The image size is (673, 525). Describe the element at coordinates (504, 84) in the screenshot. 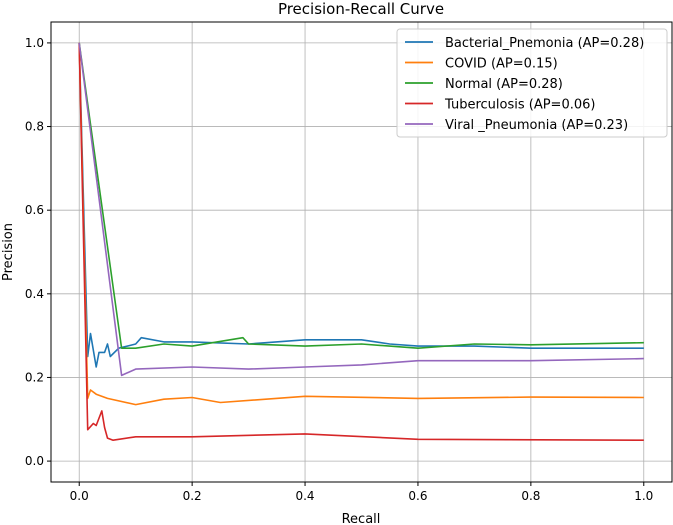

I see `legend-label: Normal (AP=0.28)` at that location.